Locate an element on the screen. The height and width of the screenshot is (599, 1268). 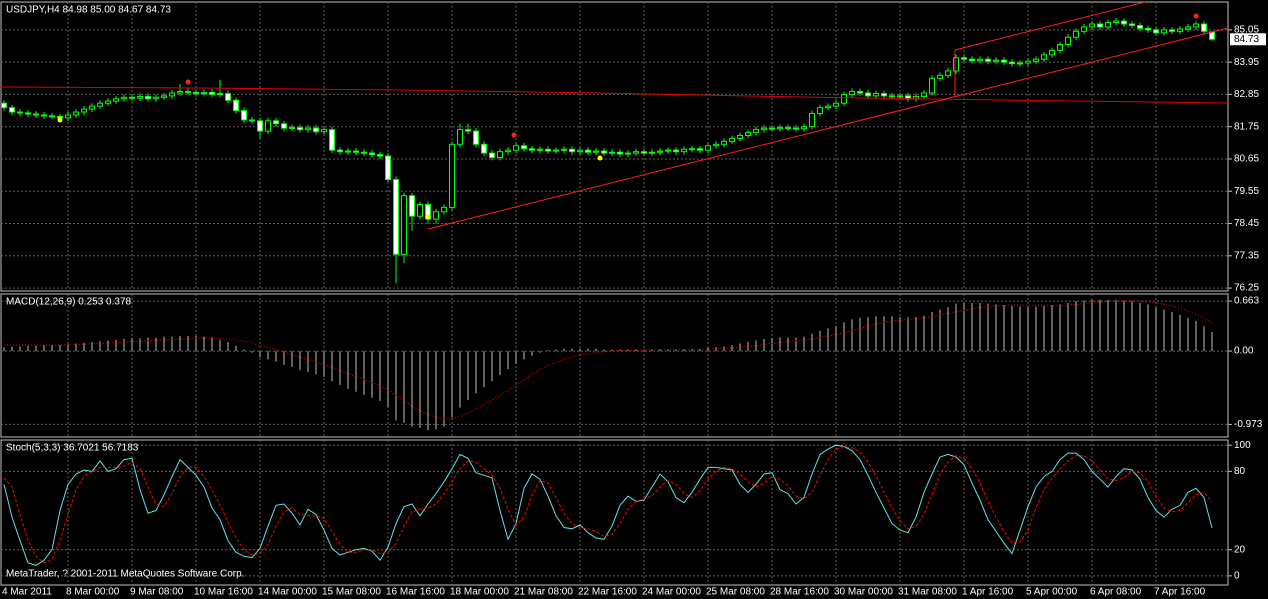
trend-line is located at coordinates (1050, 26).